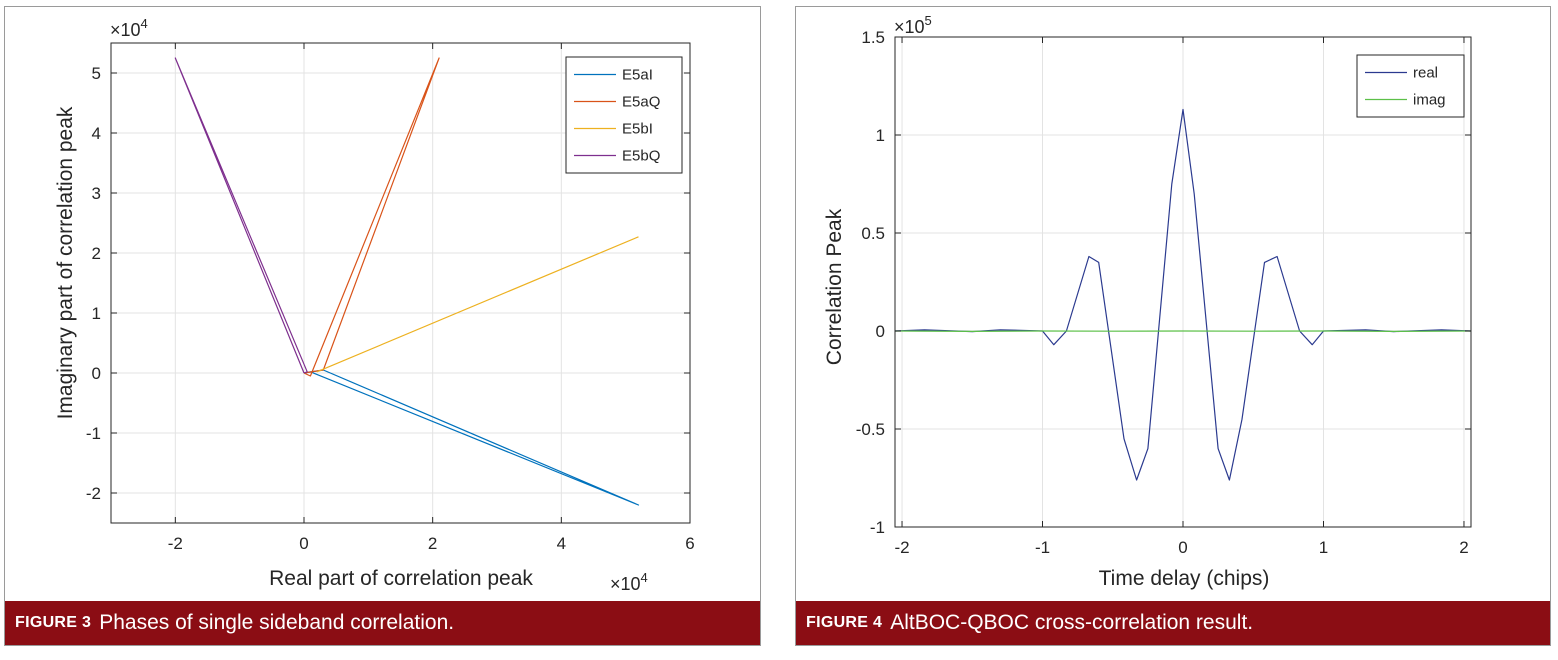 The width and height of the screenshot is (1558, 660). What do you see at coordinates (637, 75) in the screenshot?
I see `legend-label: E5aI` at bounding box center [637, 75].